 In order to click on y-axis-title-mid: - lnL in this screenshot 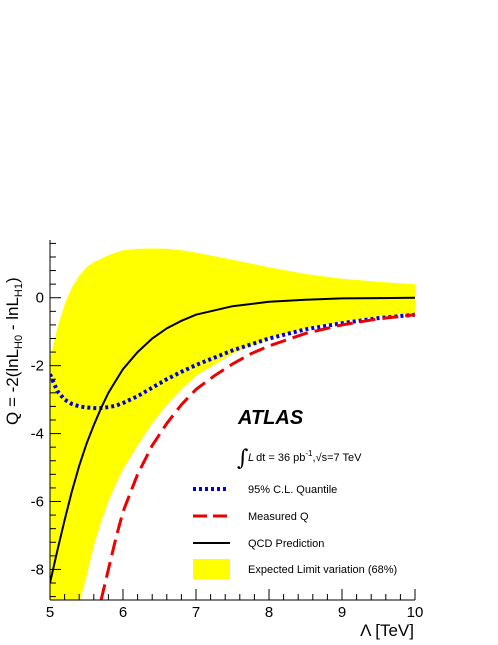, I will do `click(12, 316)`.